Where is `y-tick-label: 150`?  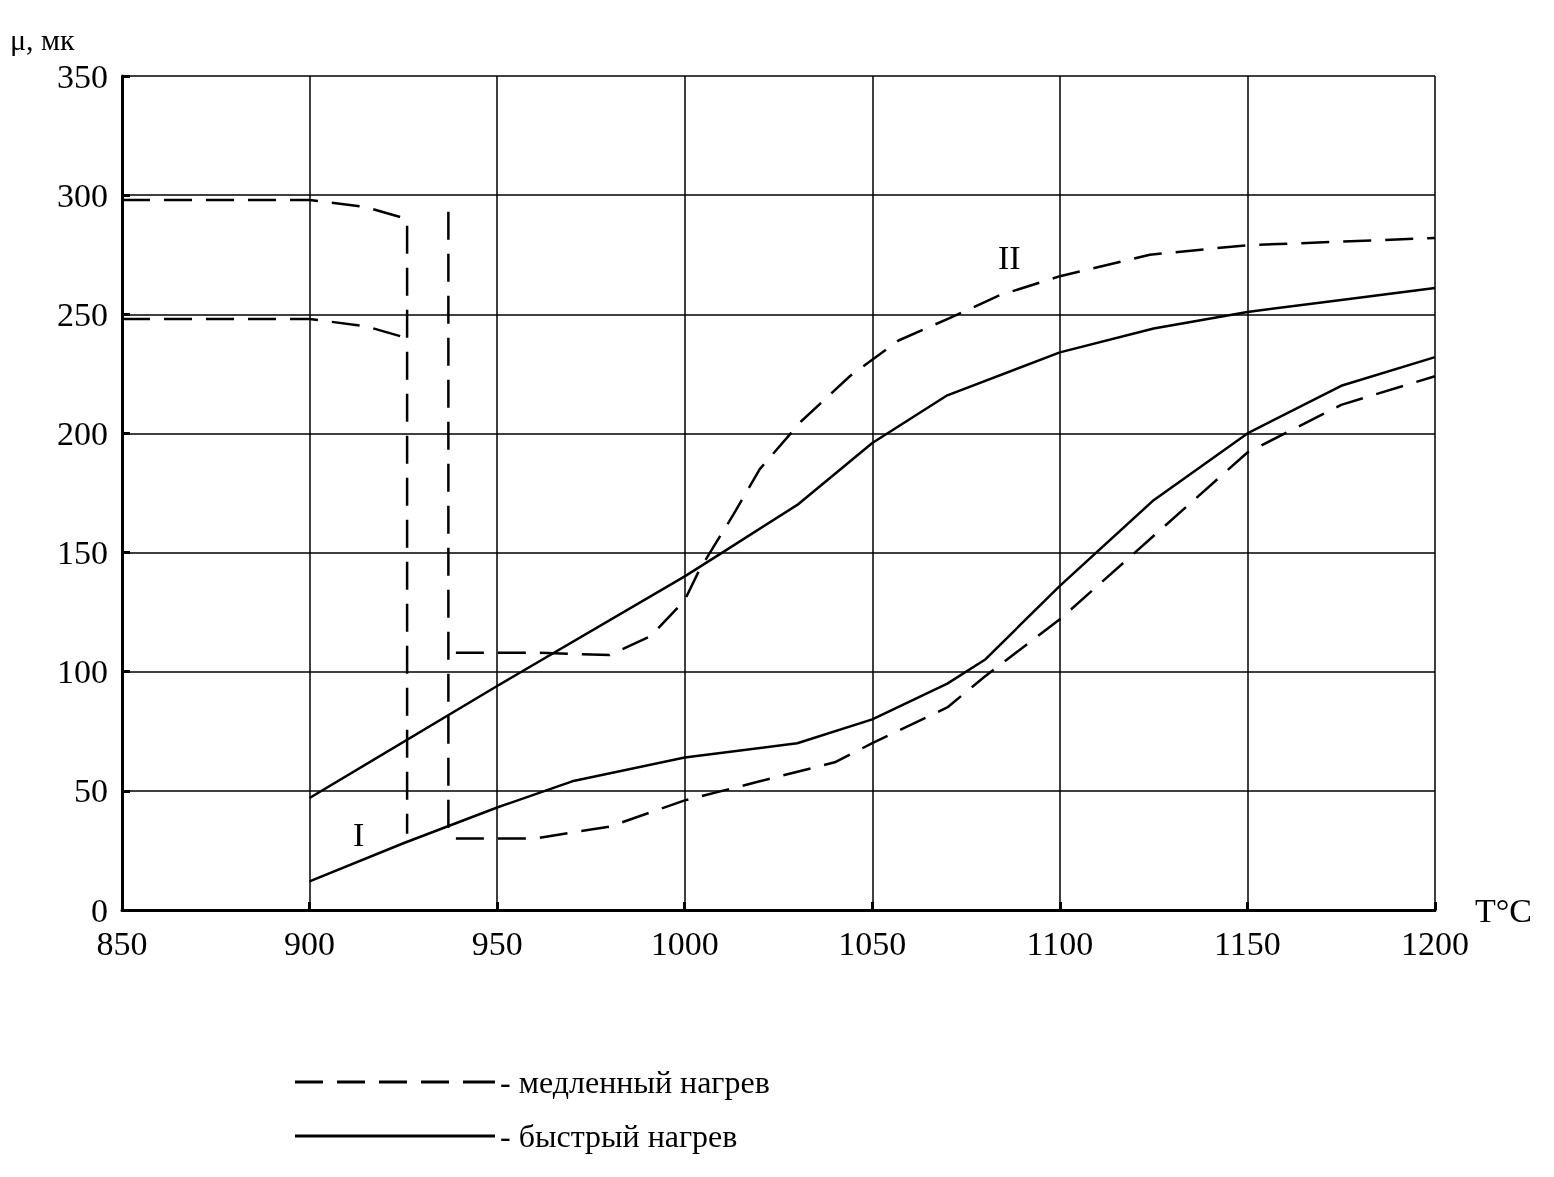 y-tick-label: 150 is located at coordinates (82, 553).